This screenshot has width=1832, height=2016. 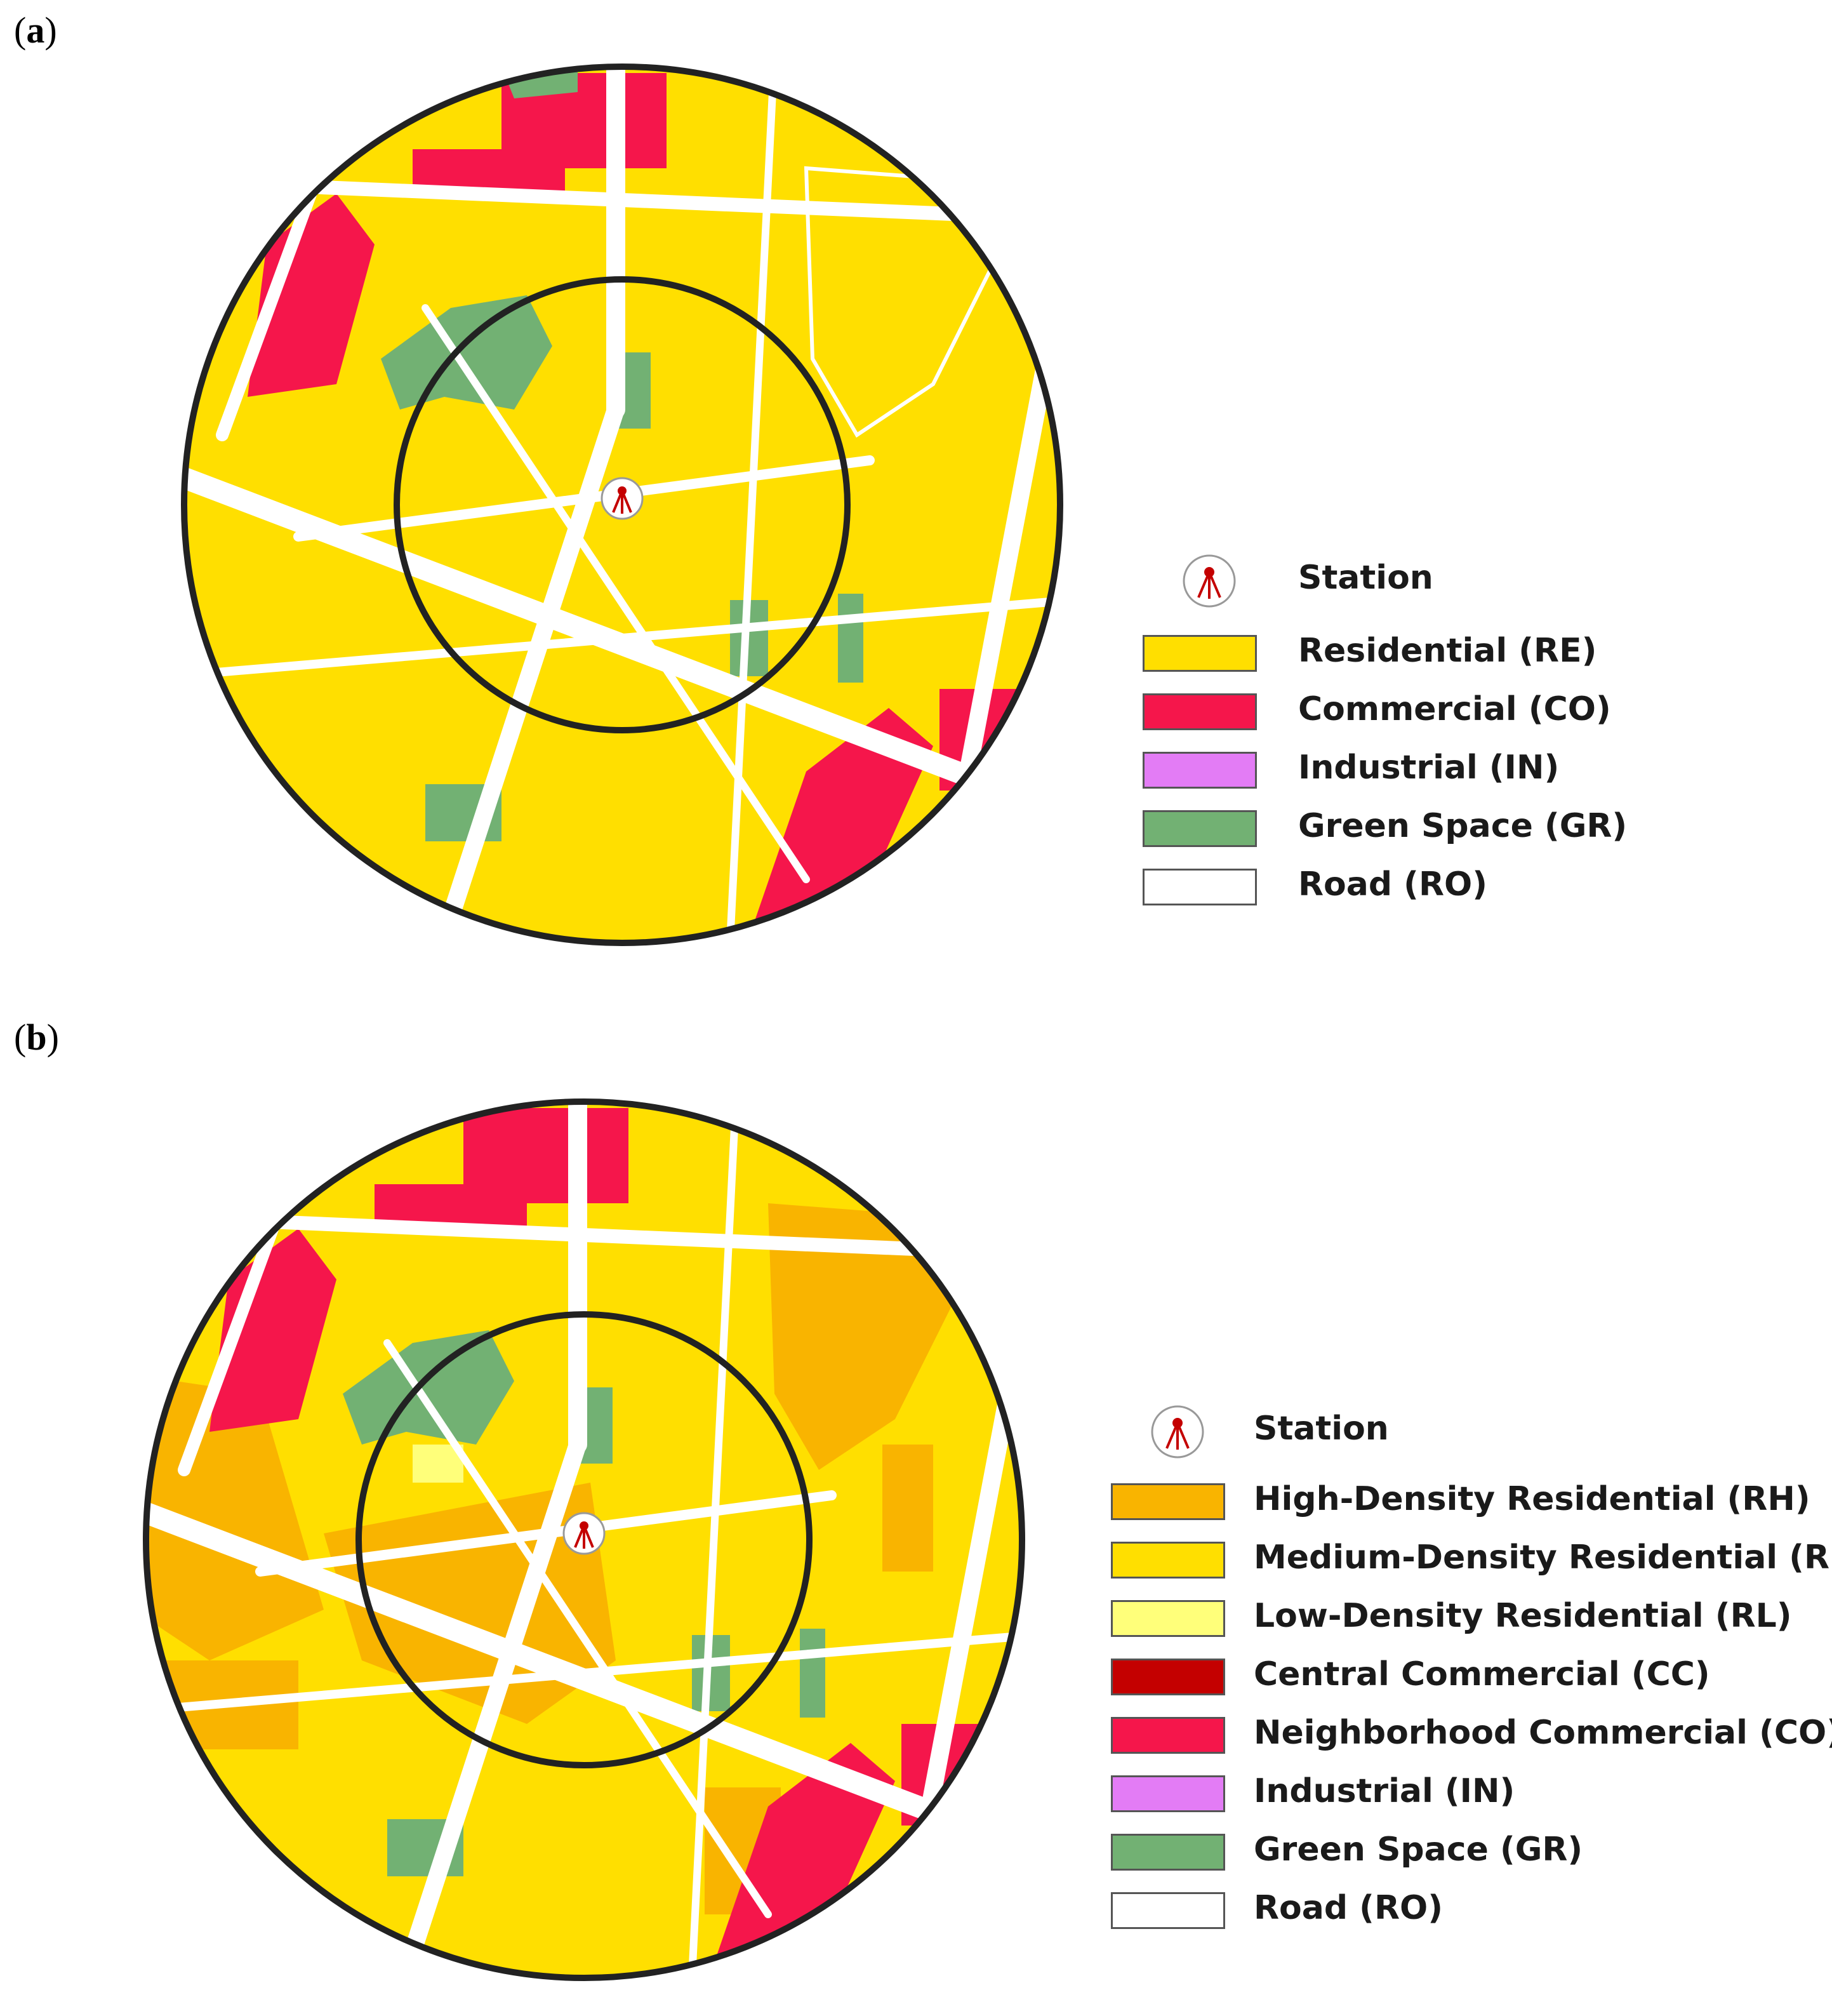 I want to click on swatch-low-density-residential, so click(x=1168, y=1618).